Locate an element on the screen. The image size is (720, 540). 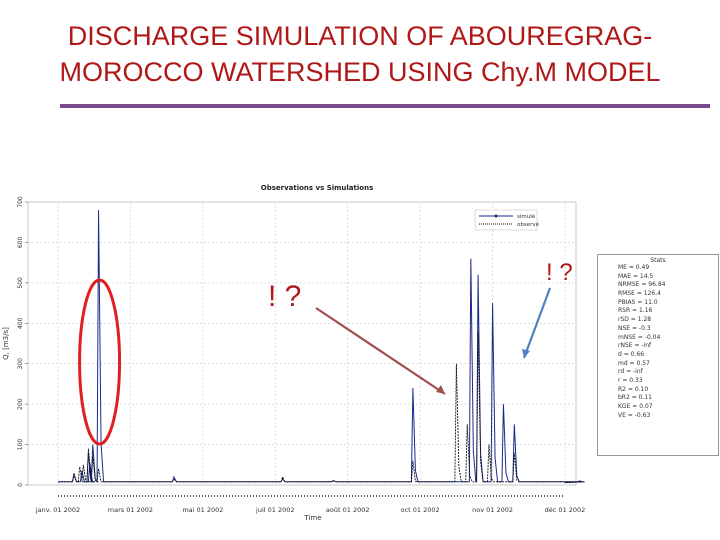
slide-title-line2: MOROCCO WATERSHED USING Chy.M MODEL is located at coordinates (360, 72).